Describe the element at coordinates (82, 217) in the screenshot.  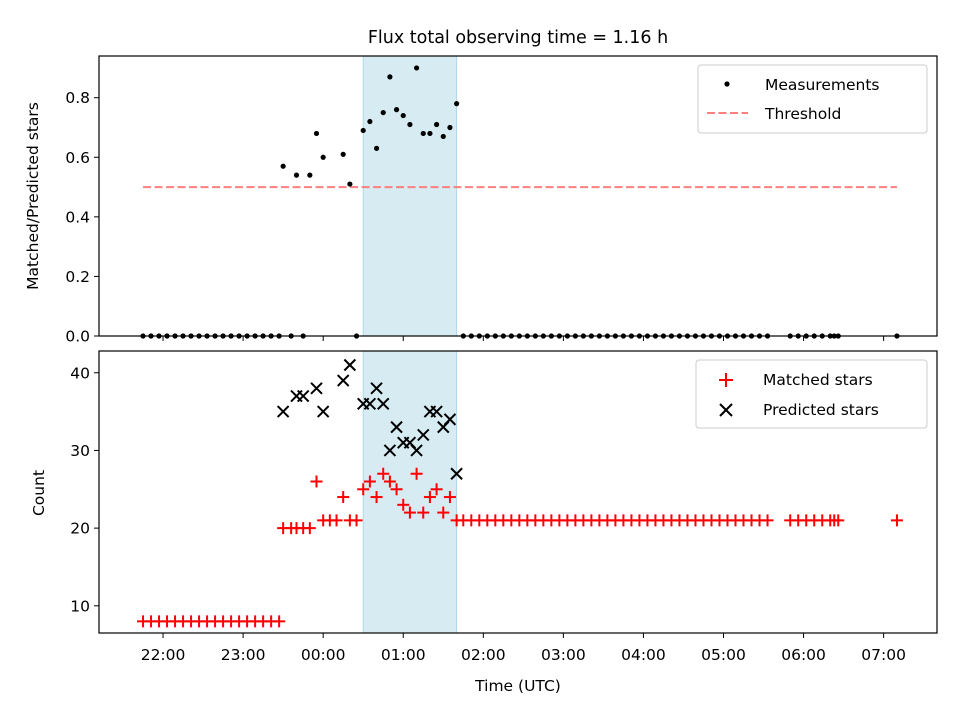
I see `top-y-axis: 0.0 0.2 0.4 0.6 0.8` at that location.